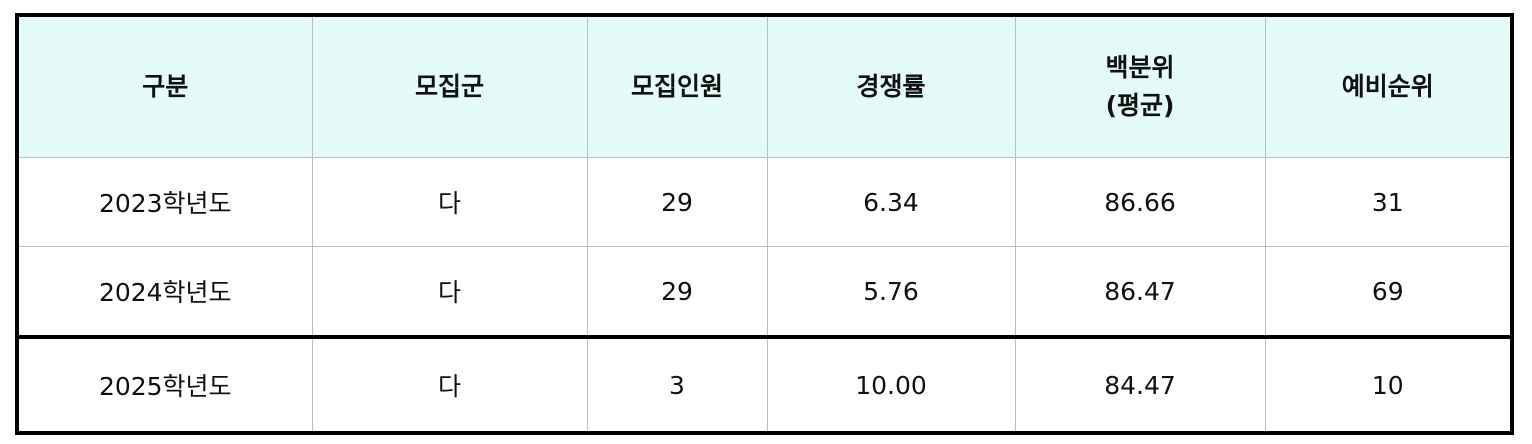 The height and width of the screenshot is (444, 1532). I want to click on cell-competition-rate: 6.34, so click(891, 202).